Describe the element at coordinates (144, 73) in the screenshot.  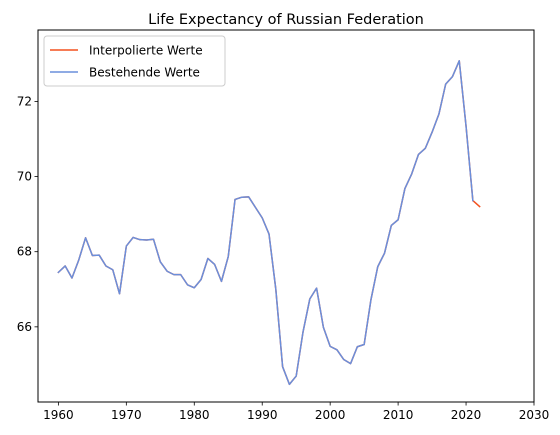
I see `legend-label-2: Bestehende Werte` at that location.